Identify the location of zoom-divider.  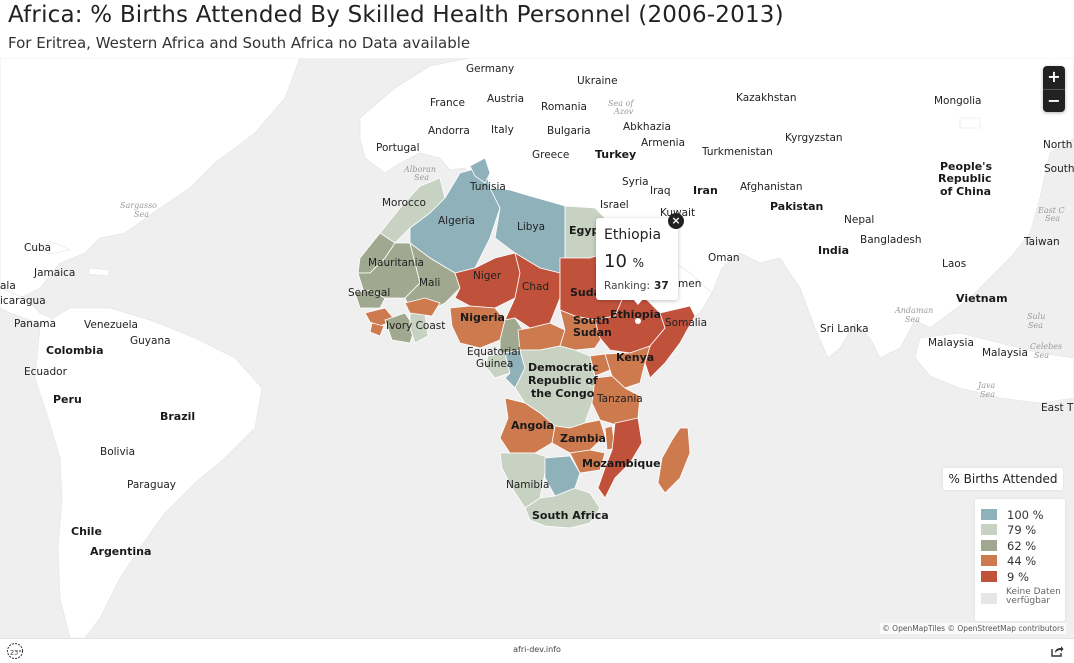
(1054, 89).